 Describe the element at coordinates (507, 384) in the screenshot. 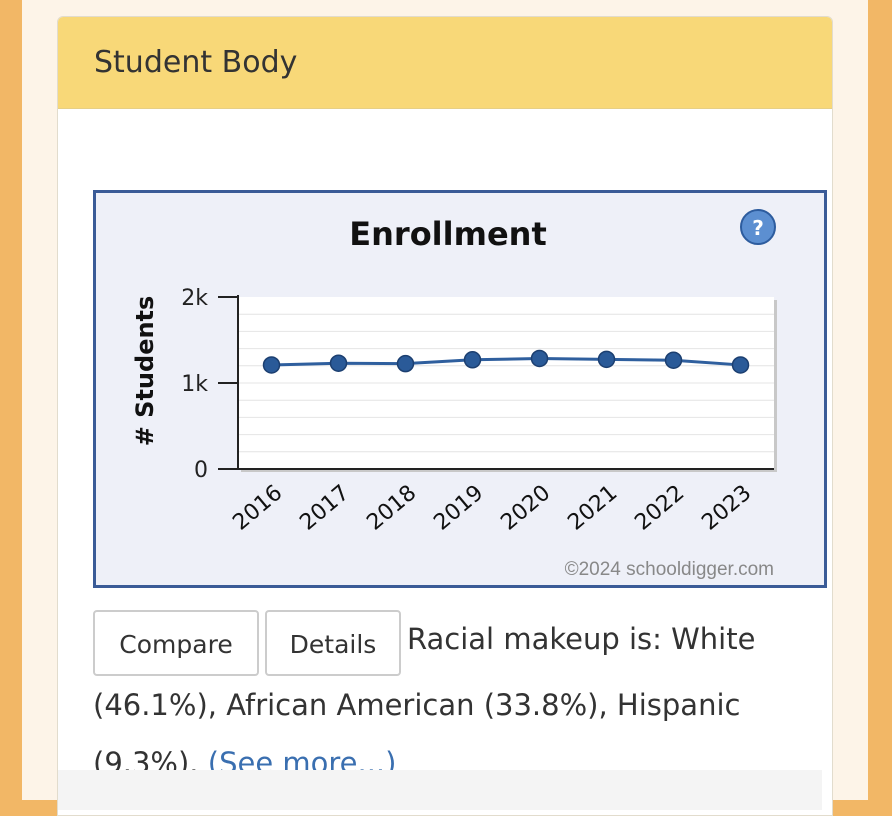

I see `grid-lines` at that location.